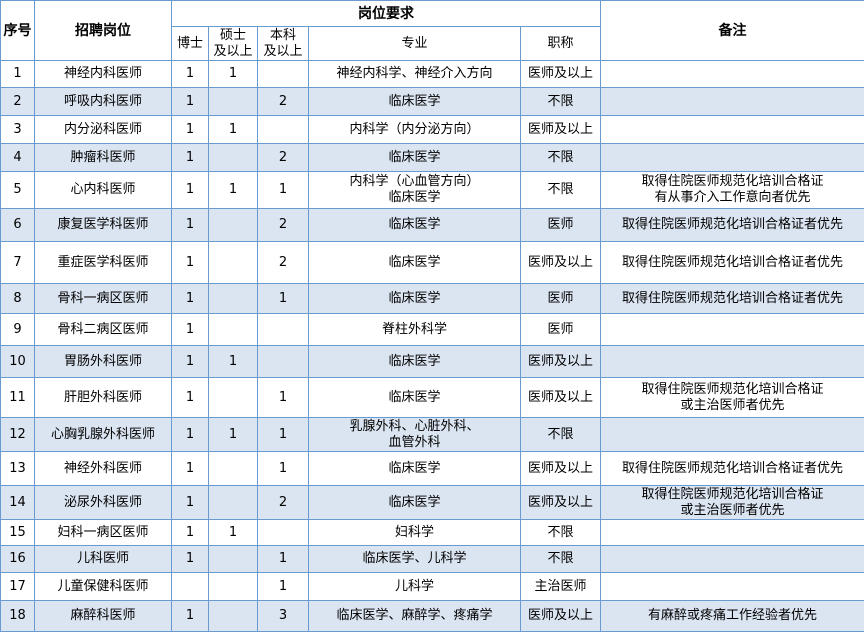 This screenshot has height=632, width=864. I want to click on cell-no: 18, so click(18, 616).